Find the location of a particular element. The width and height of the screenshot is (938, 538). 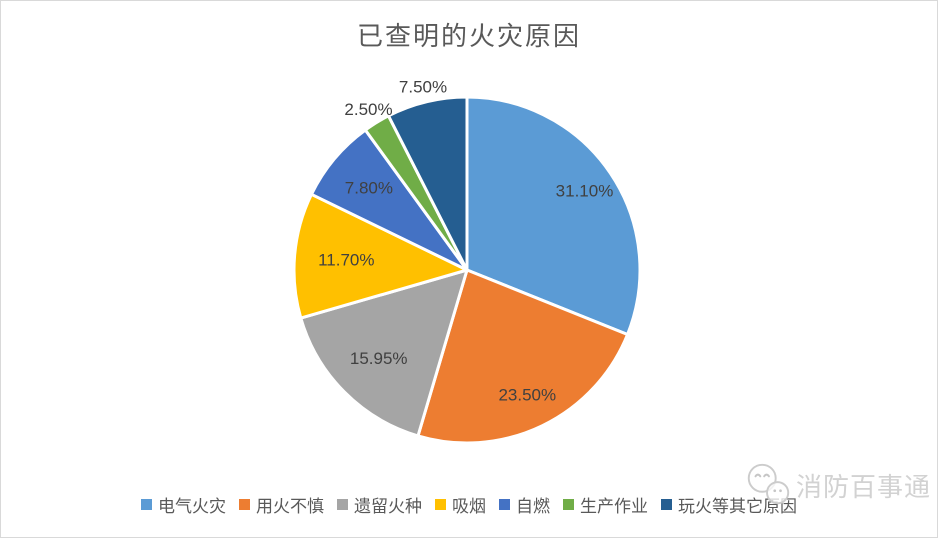

data-label-5: 2.50% is located at coordinates (368, 109).